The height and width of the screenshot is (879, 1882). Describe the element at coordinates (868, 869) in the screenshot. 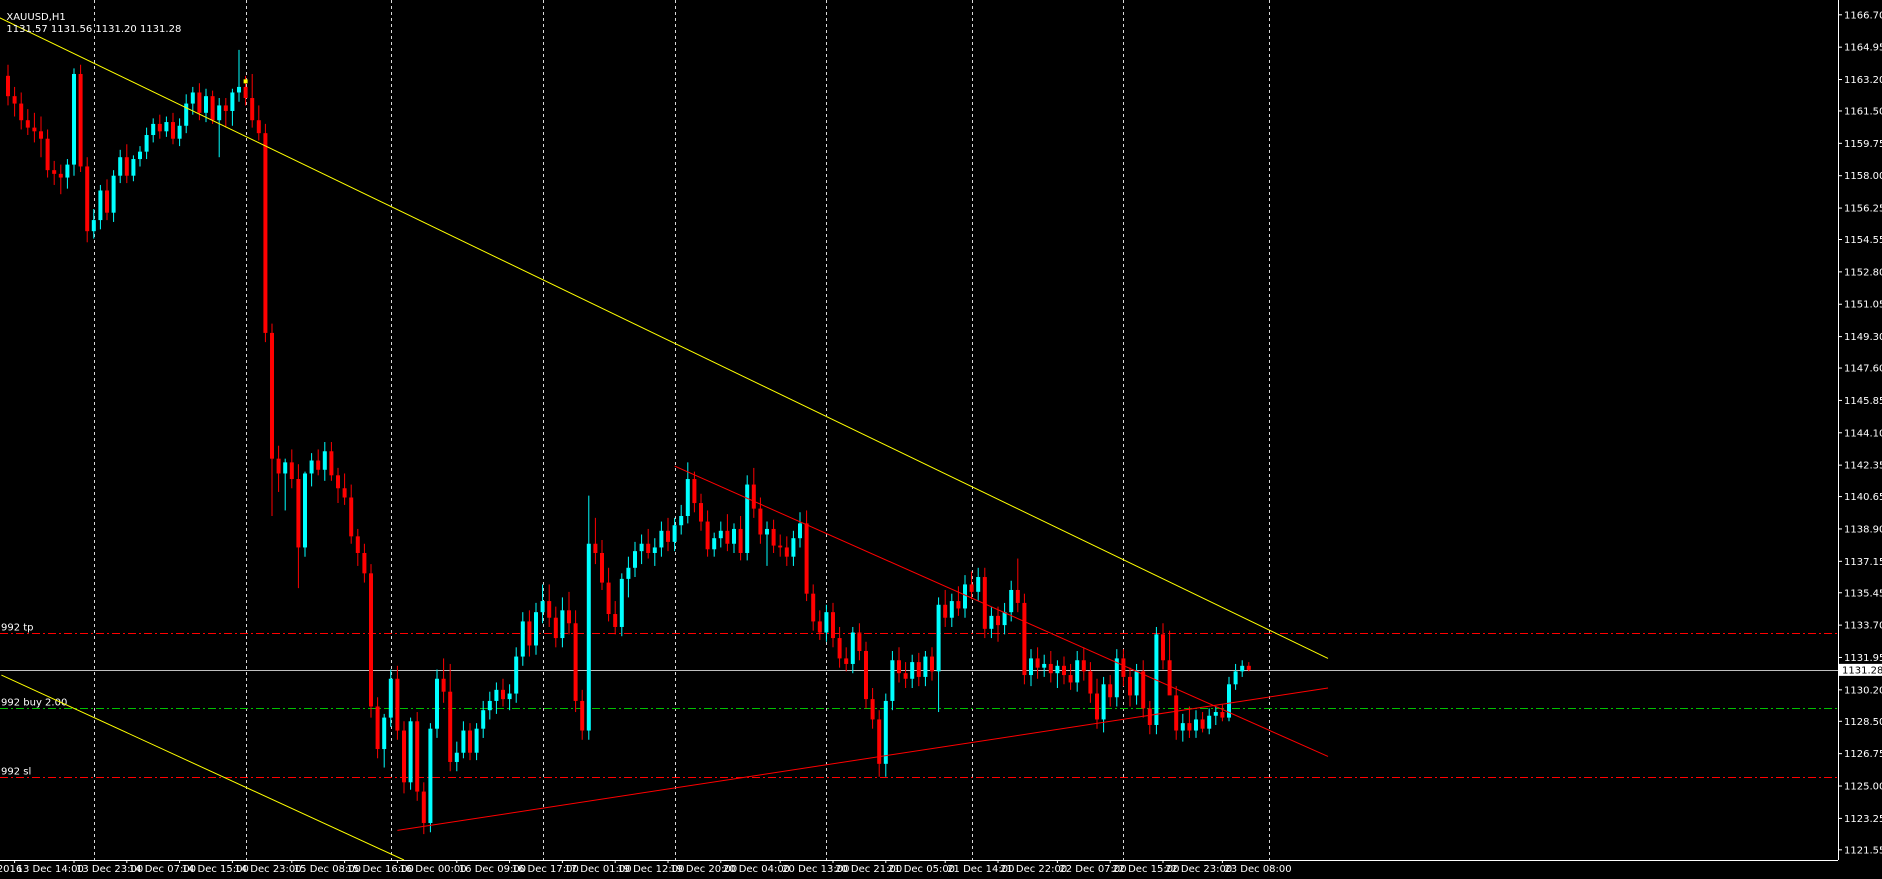

I see `time-tick-label: 20 Dec 21:00` at that location.